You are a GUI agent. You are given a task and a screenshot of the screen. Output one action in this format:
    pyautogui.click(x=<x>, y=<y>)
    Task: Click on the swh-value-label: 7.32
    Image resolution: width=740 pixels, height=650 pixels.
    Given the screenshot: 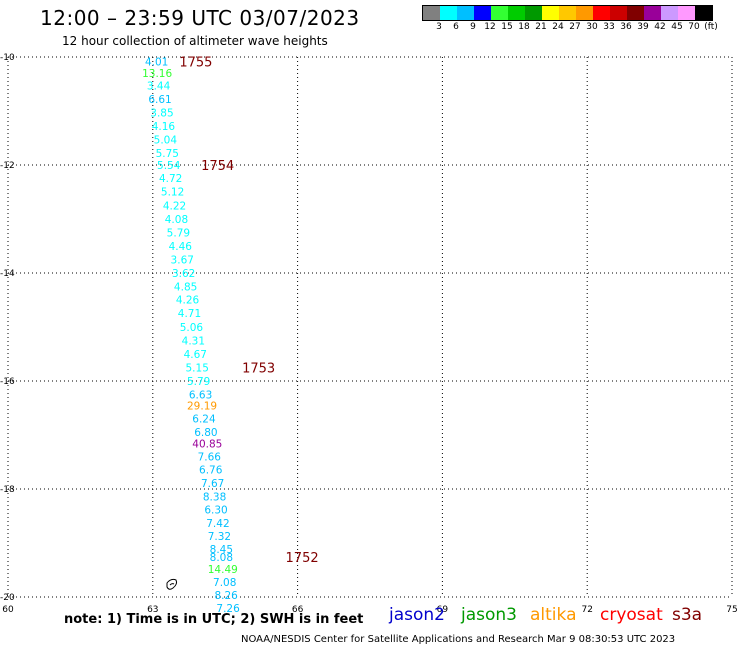 What is the action you would take?
    pyautogui.click(x=219, y=537)
    